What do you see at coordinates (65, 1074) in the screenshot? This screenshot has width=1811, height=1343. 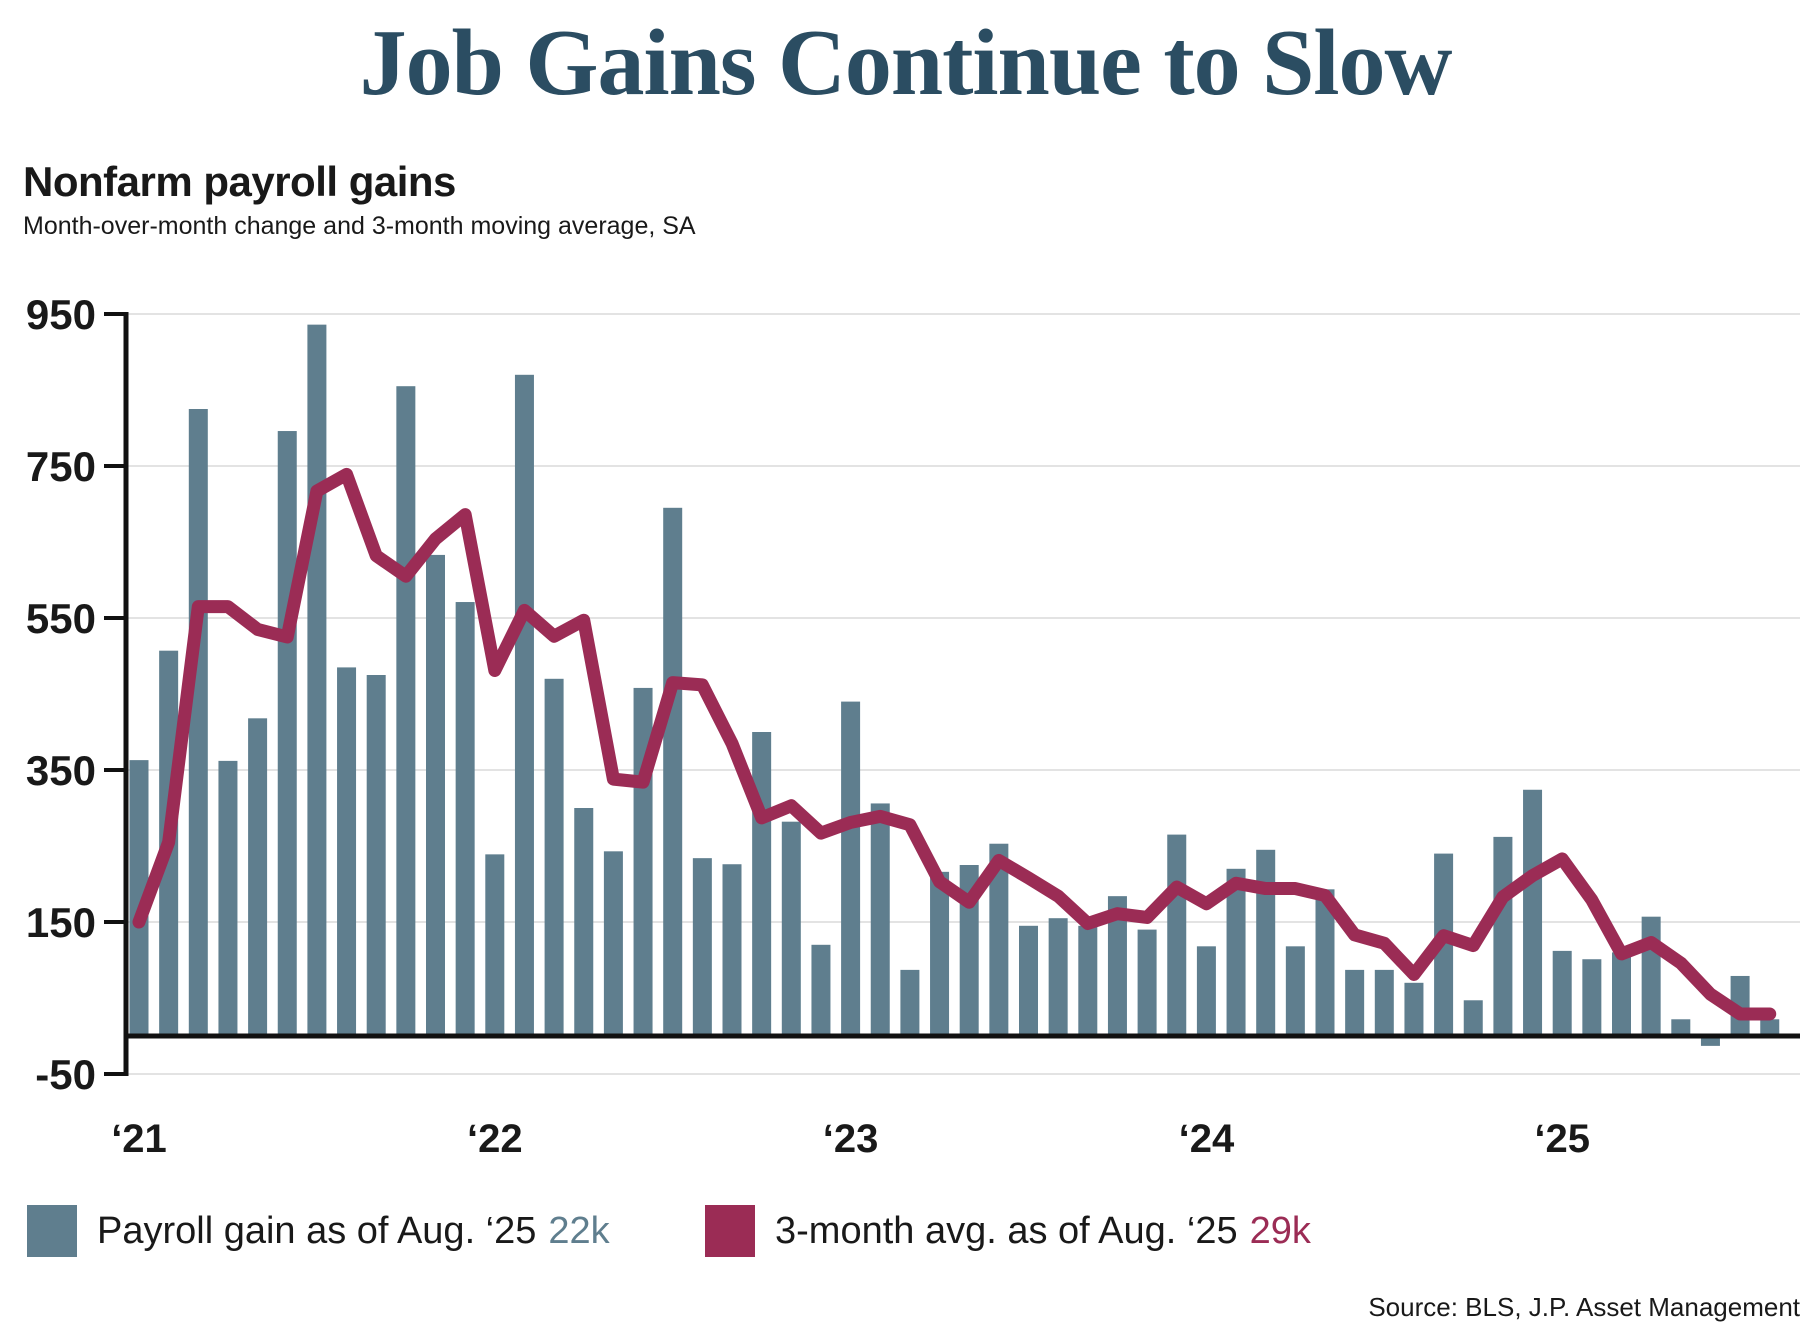 I see `y-tick-label: -50` at bounding box center [65, 1074].